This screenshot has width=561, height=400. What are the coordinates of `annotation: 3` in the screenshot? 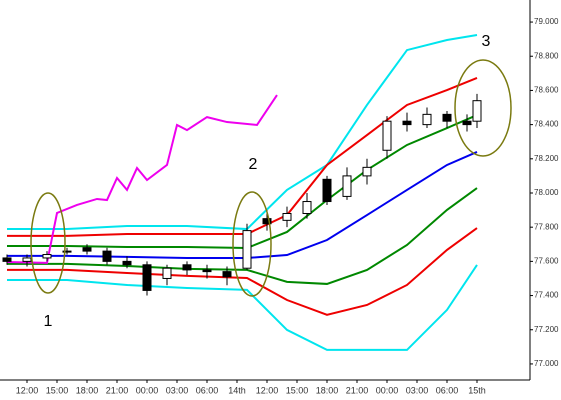 It's located at (486, 41).